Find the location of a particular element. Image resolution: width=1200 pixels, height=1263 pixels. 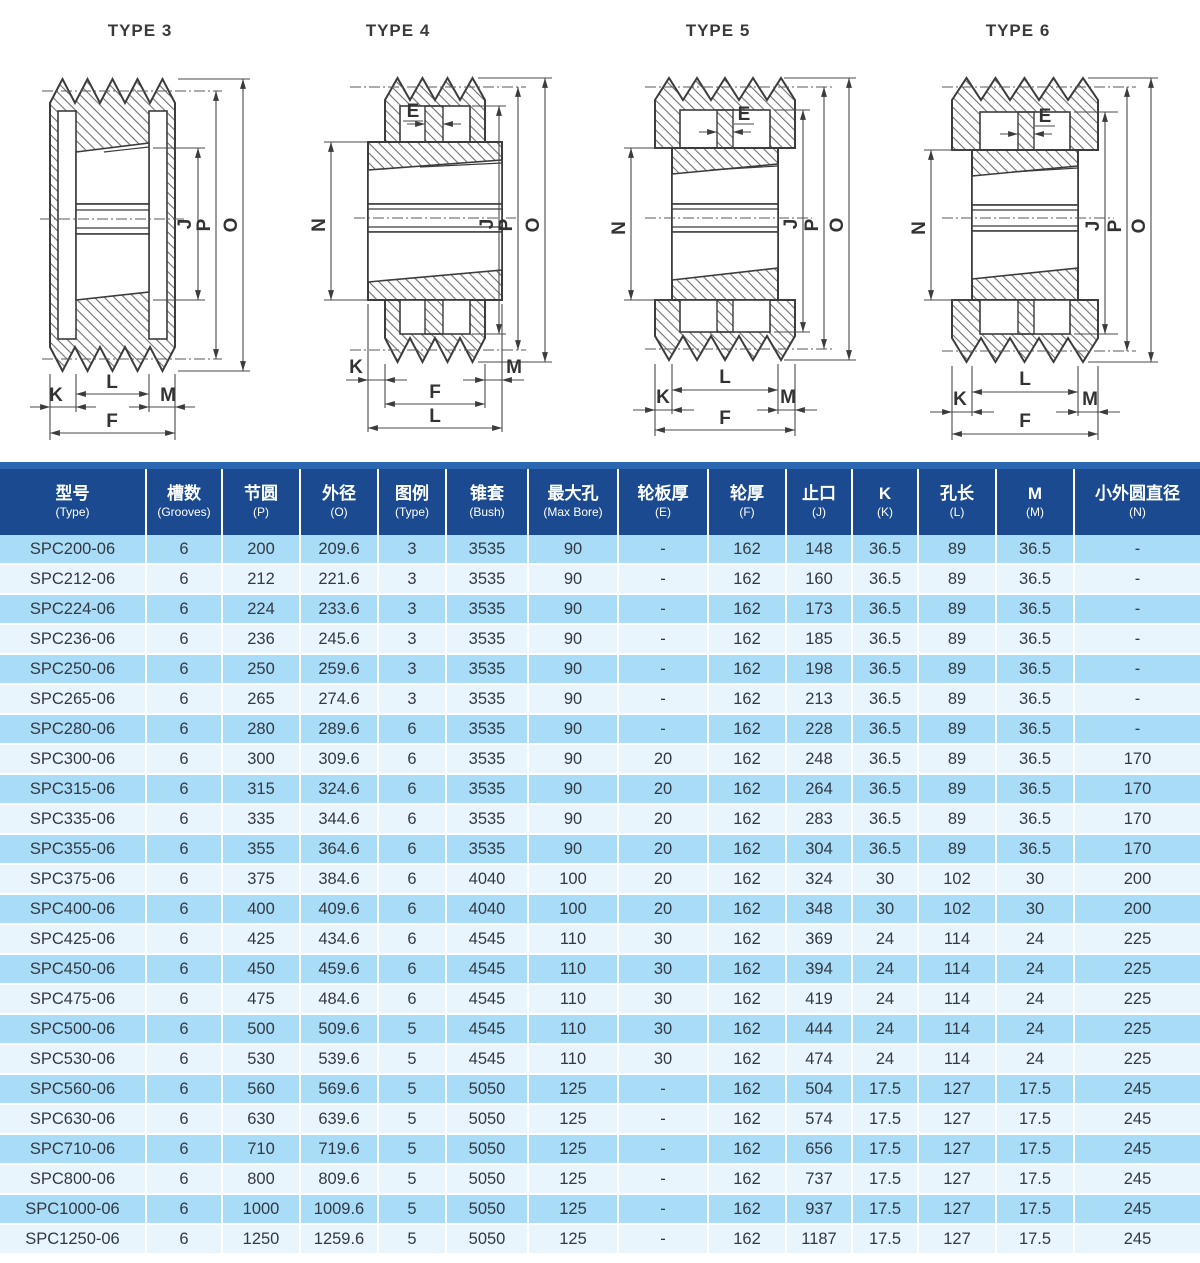

cell: 200 is located at coordinates (1137, 879).